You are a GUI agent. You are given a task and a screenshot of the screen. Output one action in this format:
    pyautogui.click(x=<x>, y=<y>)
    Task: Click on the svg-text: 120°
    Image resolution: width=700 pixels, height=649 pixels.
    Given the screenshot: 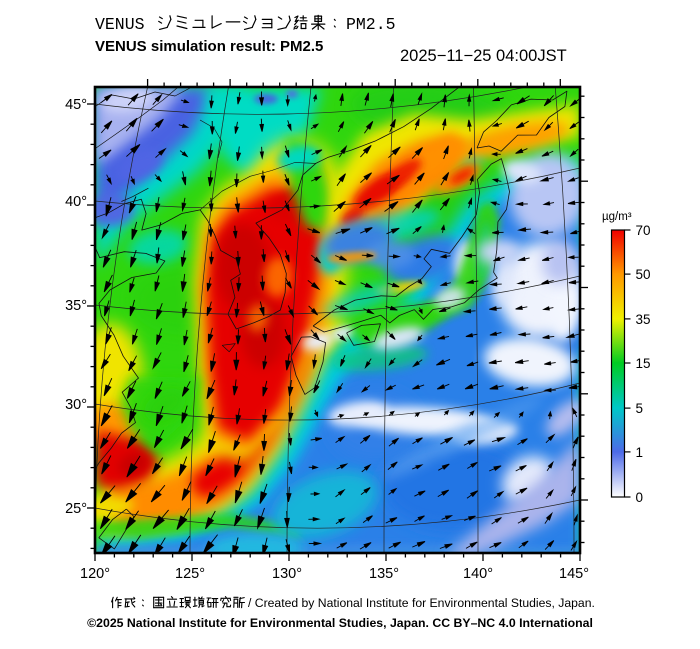 What is the action you would take?
    pyautogui.click(x=95, y=574)
    